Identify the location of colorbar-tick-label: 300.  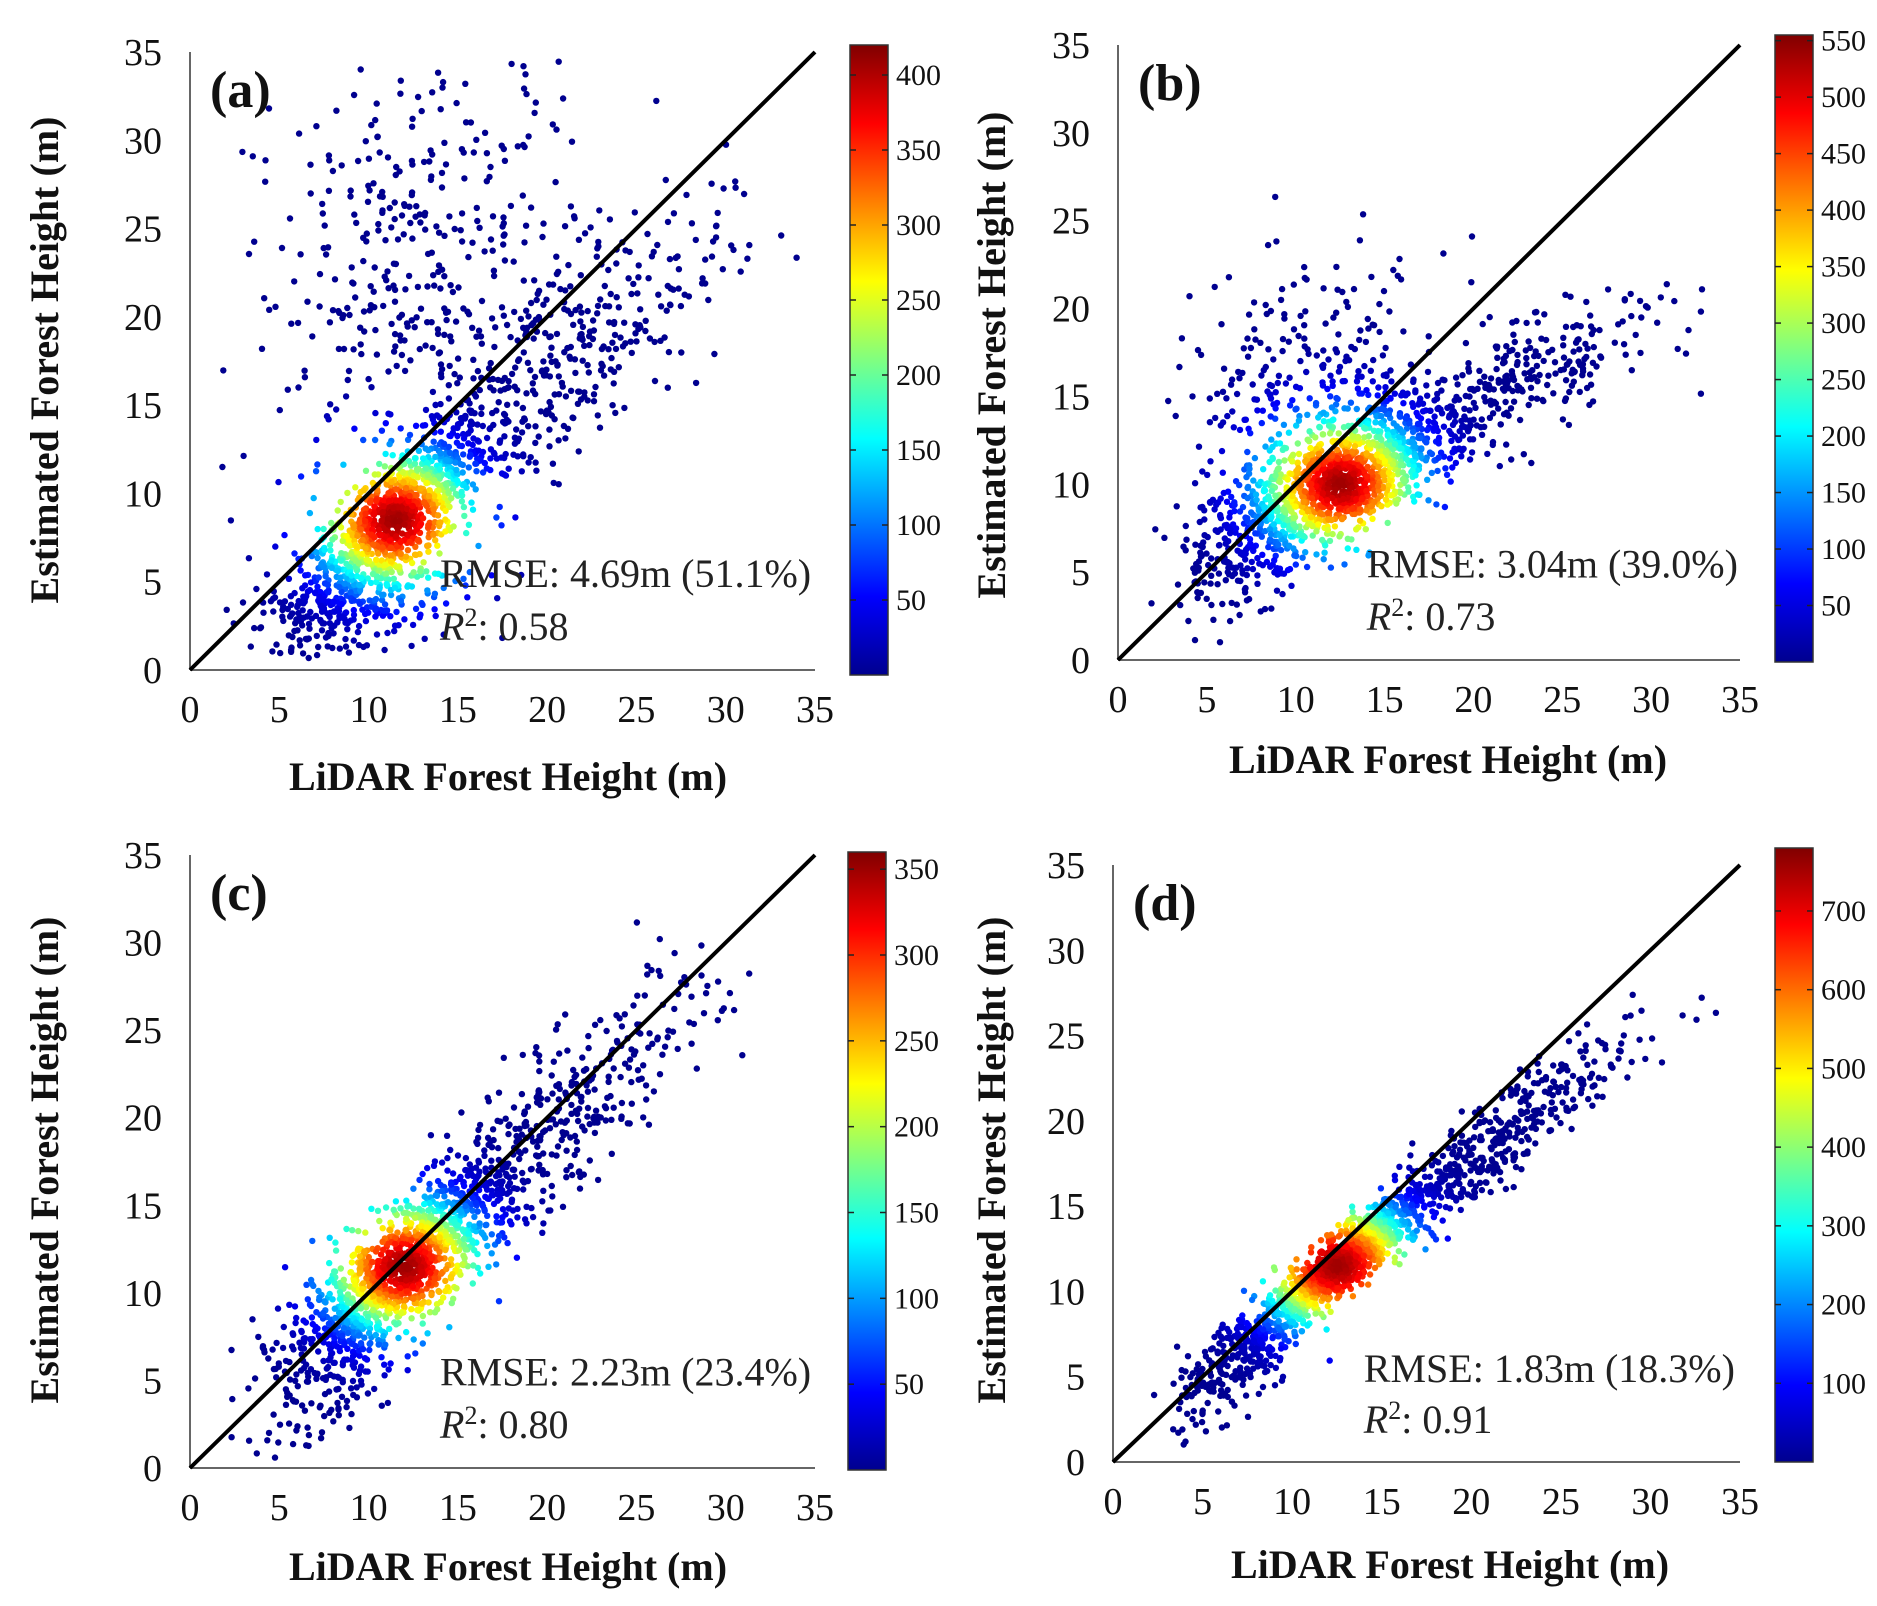
(918, 225).